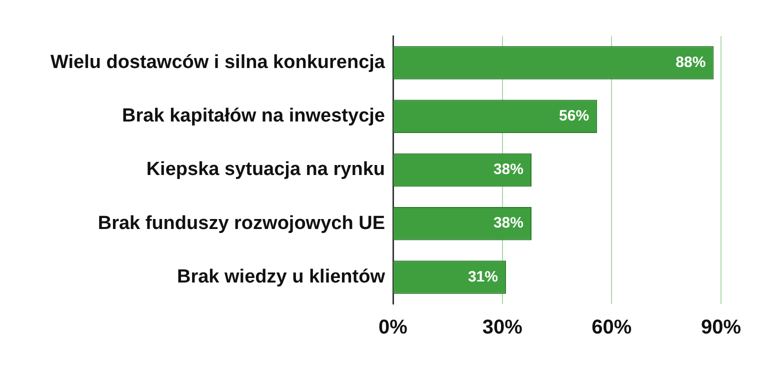 This screenshot has width=764, height=382. Describe the element at coordinates (265, 169) in the screenshot. I see `y-tick-label: Kiepska sytuacja na rynku` at that location.